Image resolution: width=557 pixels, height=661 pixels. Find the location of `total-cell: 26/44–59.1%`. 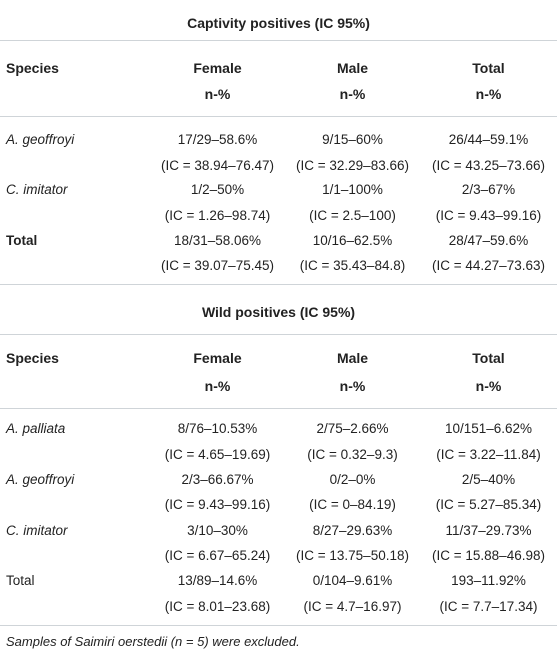

total-cell: 26/44–59.1% is located at coordinates (488, 139).